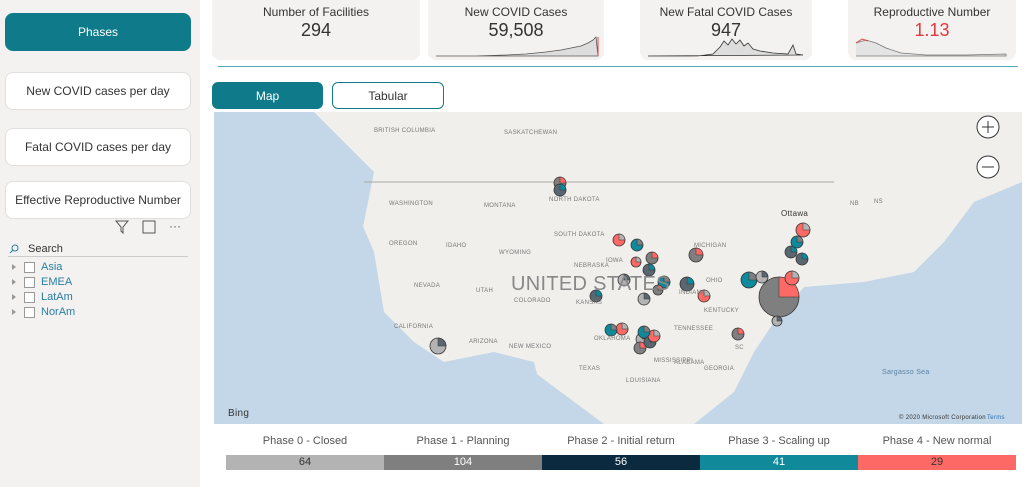 This screenshot has width=1024, height=487. What do you see at coordinates (37, 267) in the screenshot?
I see `slicer-item: Asia` at bounding box center [37, 267].